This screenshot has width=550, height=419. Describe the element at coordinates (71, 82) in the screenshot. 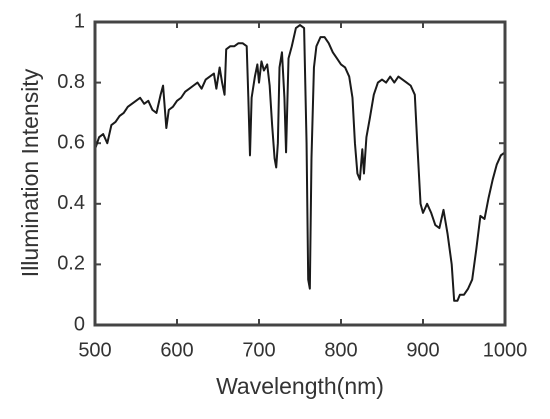

I see `y-tick-label: 0.8` at that location.